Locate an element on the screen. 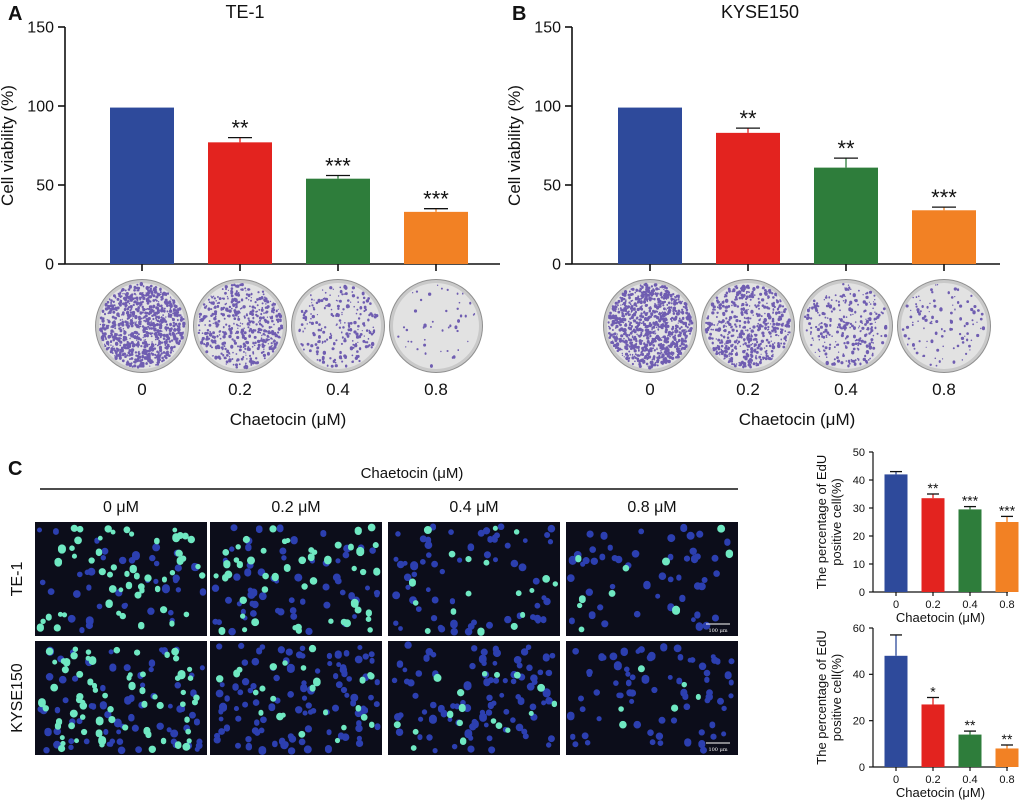 This screenshot has height=806, width=1020. panel-letter-c: C is located at coordinates (15, 469).